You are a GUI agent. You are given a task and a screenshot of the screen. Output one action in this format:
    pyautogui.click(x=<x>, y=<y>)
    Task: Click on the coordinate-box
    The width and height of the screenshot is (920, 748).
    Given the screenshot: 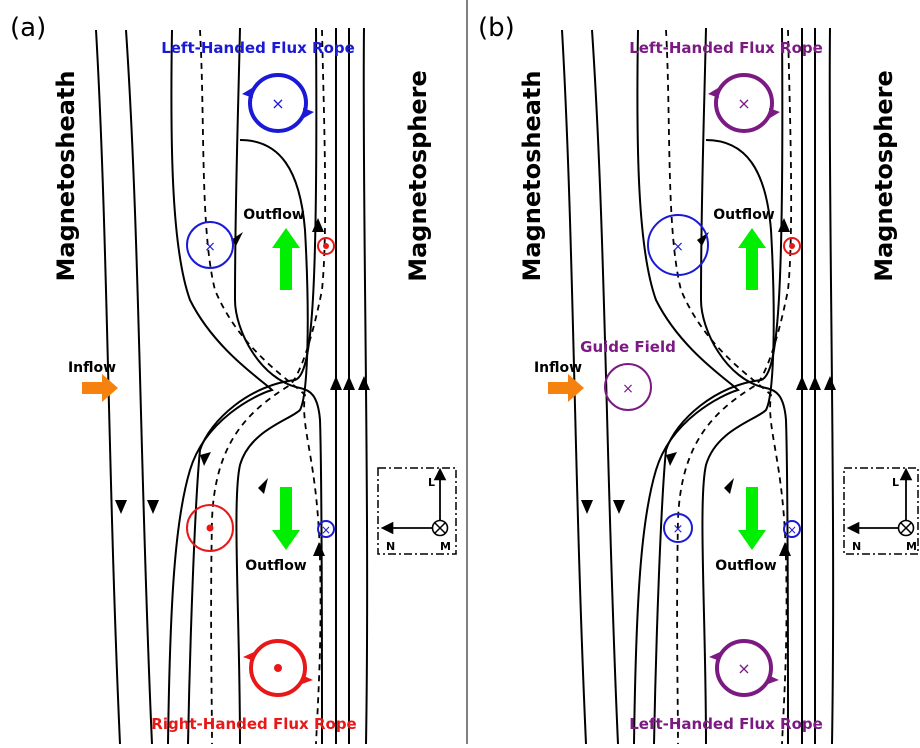 What is the action you would take?
    pyautogui.click(x=417, y=511)
    